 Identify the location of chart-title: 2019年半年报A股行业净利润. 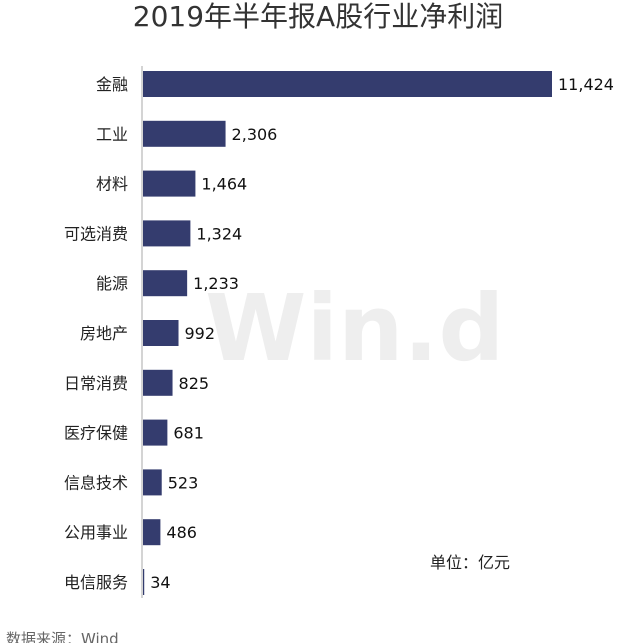
(318, 16).